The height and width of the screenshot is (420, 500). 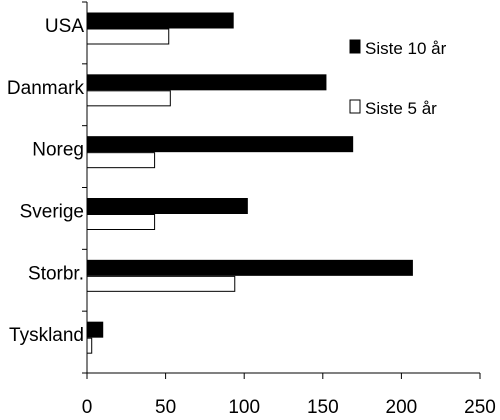 I want to click on category-label: USA, so click(x=64, y=26).